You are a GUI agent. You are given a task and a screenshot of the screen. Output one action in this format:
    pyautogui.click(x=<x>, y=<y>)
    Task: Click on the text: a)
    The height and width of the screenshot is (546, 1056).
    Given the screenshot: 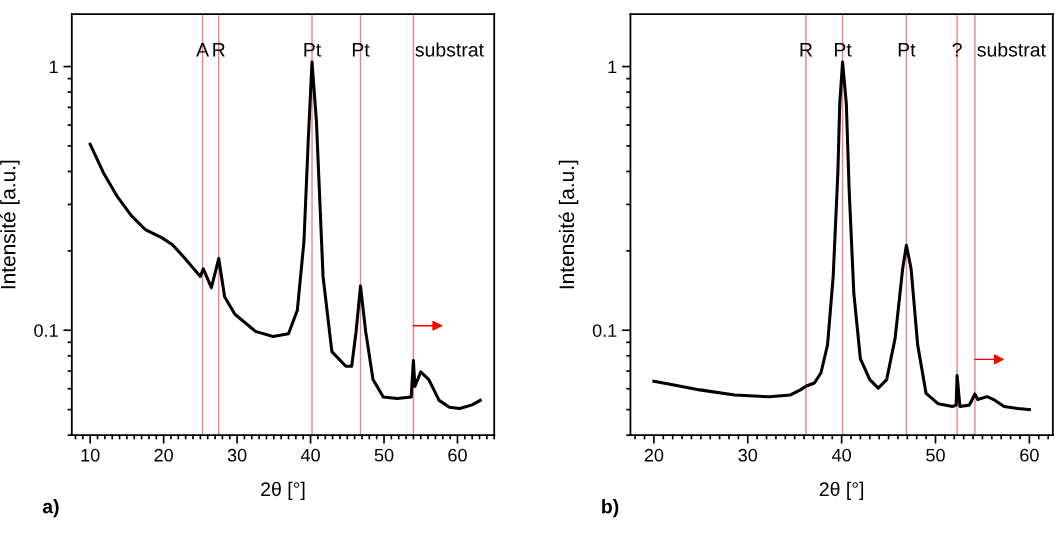 What is the action you would take?
    pyautogui.click(x=50, y=508)
    